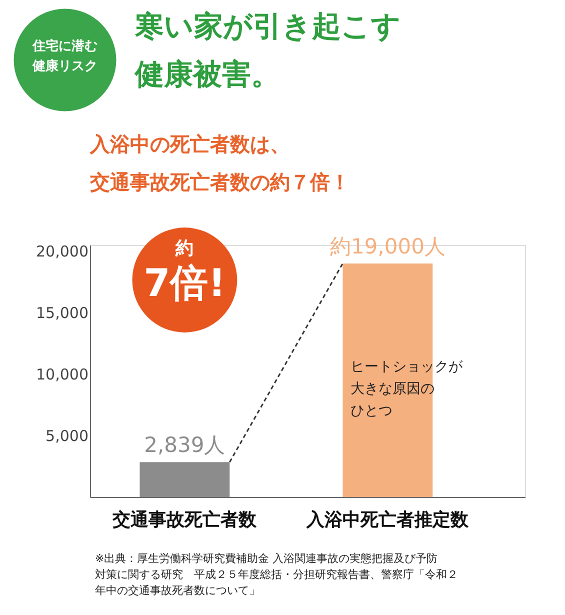  I want to click on annotation: 約 7倍!, so click(185, 271).